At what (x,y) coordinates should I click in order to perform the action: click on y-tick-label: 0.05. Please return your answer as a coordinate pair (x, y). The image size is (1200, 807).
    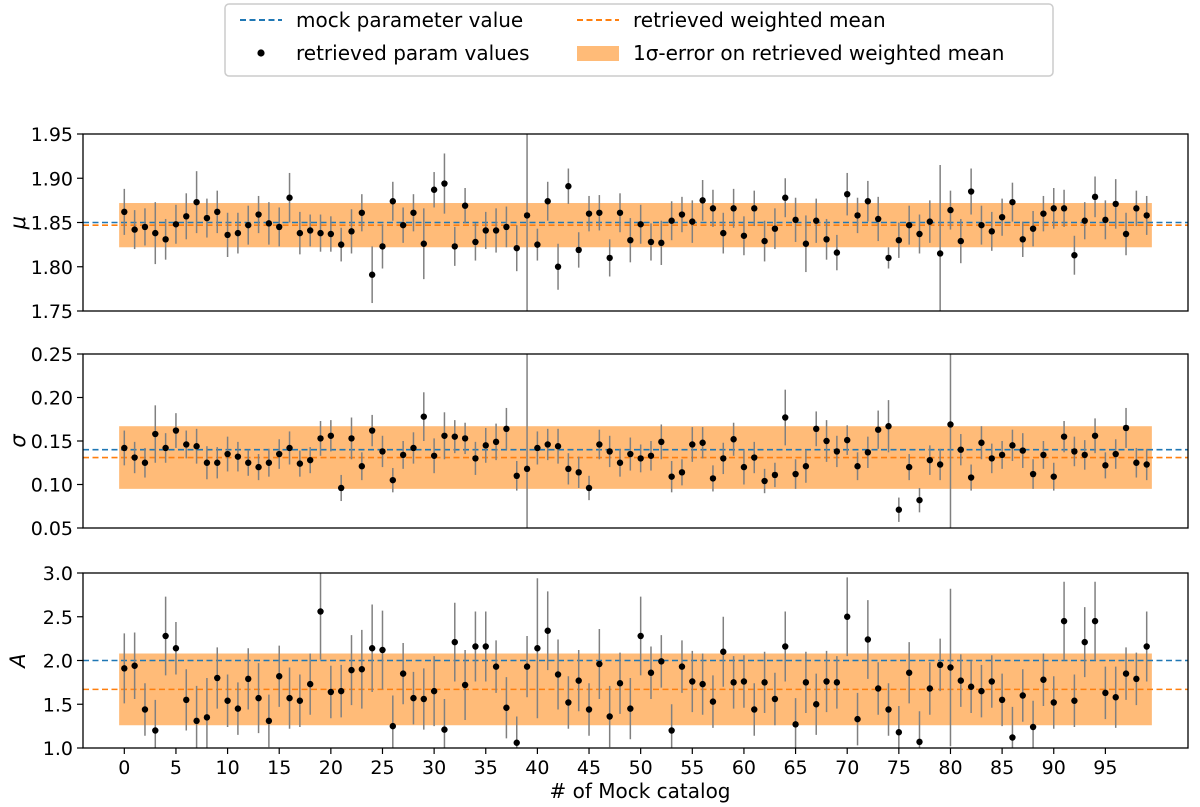
    Looking at the image, I should click on (52, 529).